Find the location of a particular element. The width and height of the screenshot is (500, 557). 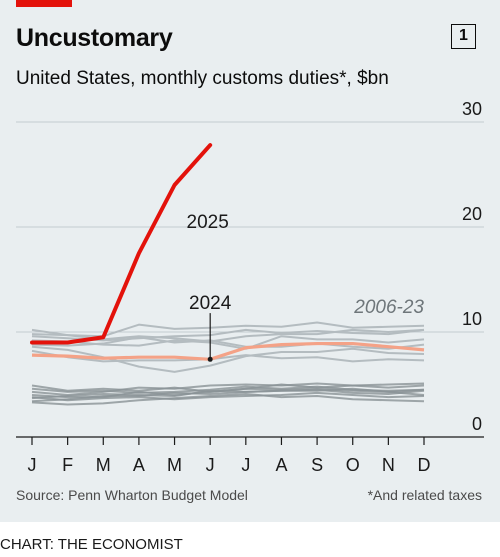

source-note: Source: Penn Wharton Budget Model is located at coordinates (132, 495).